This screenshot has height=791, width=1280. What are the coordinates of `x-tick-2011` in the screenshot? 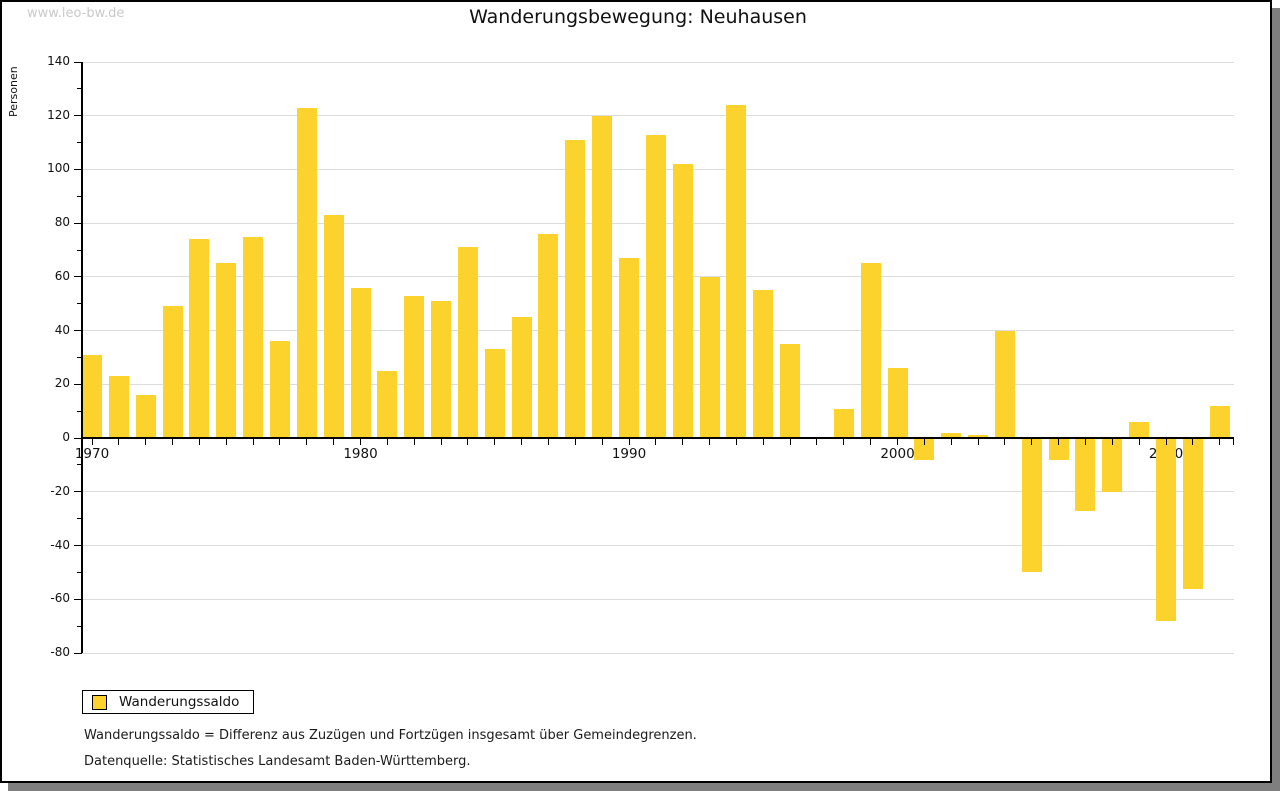 It's located at (1193, 442).